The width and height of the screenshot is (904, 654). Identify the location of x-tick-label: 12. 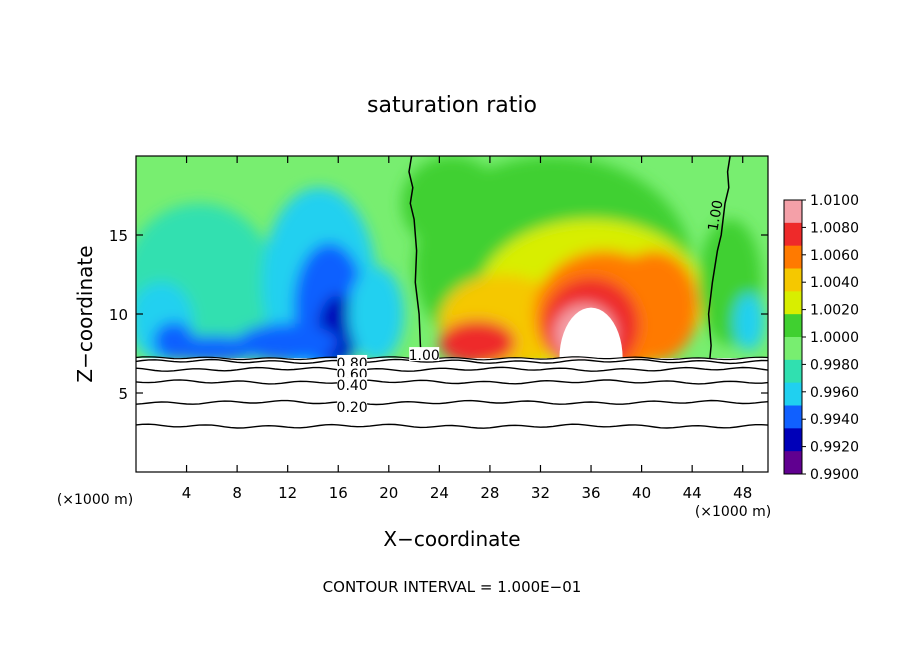
(287, 493).